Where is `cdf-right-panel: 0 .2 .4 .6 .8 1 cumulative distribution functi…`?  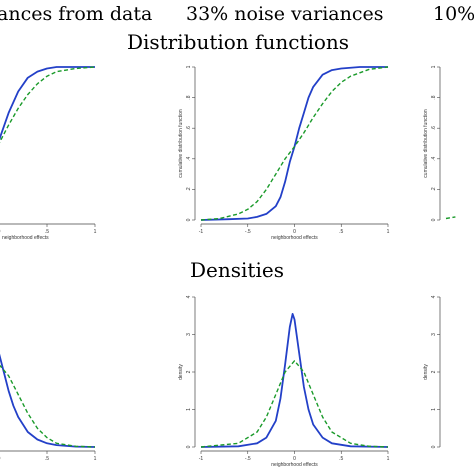 cdf-right-panel: 0 .2 .4 .6 .8 1 cumulative distribution functi… is located at coordinates (439, 143).